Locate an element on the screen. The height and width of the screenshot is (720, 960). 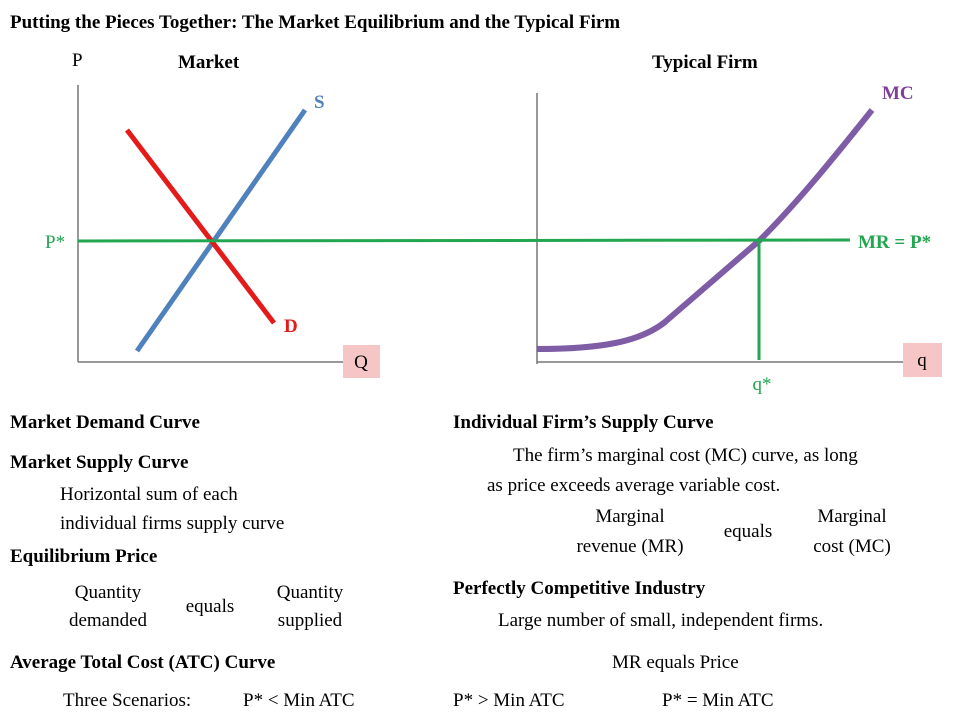
scenario: P* = Min ATC is located at coordinates (718, 700).